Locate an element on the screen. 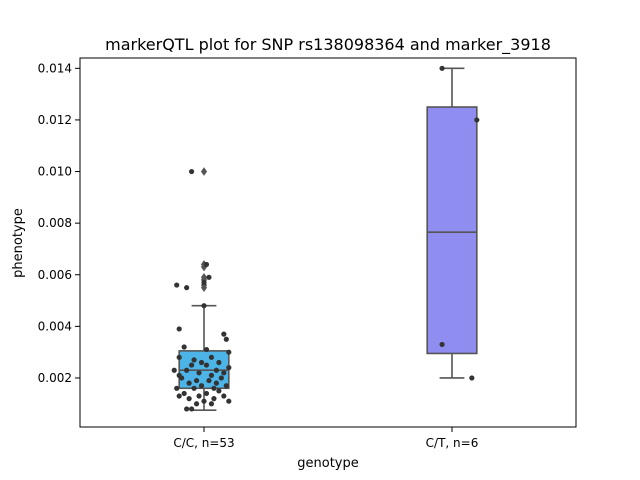 The height and width of the screenshot is (480, 640). iqr-box is located at coordinates (452, 230).